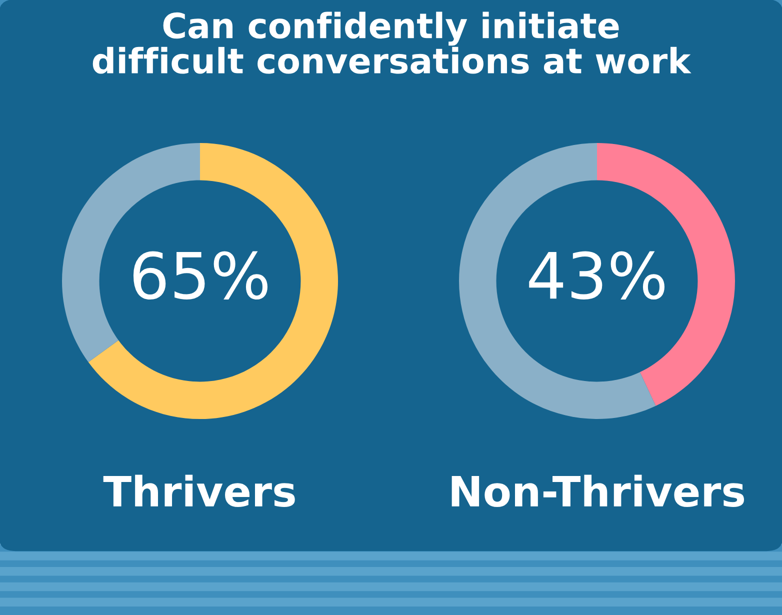  What do you see at coordinates (596, 275) in the screenshot?
I see `text: 43%` at bounding box center [596, 275].